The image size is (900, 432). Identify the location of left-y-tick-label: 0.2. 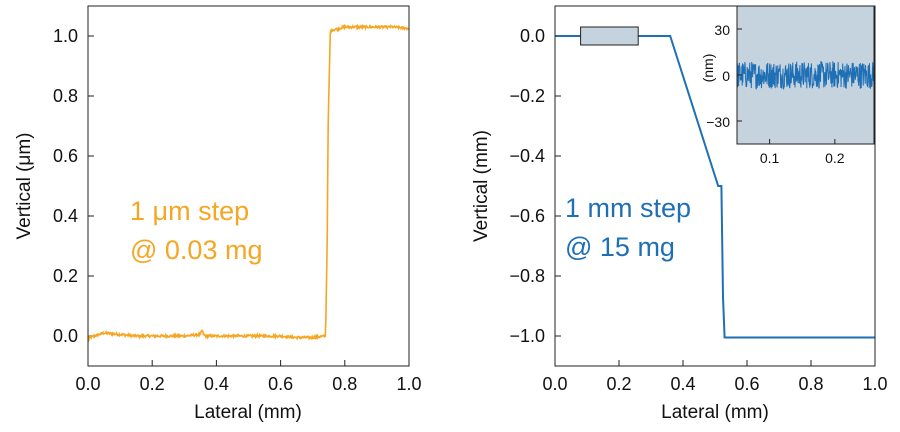
(65, 276).